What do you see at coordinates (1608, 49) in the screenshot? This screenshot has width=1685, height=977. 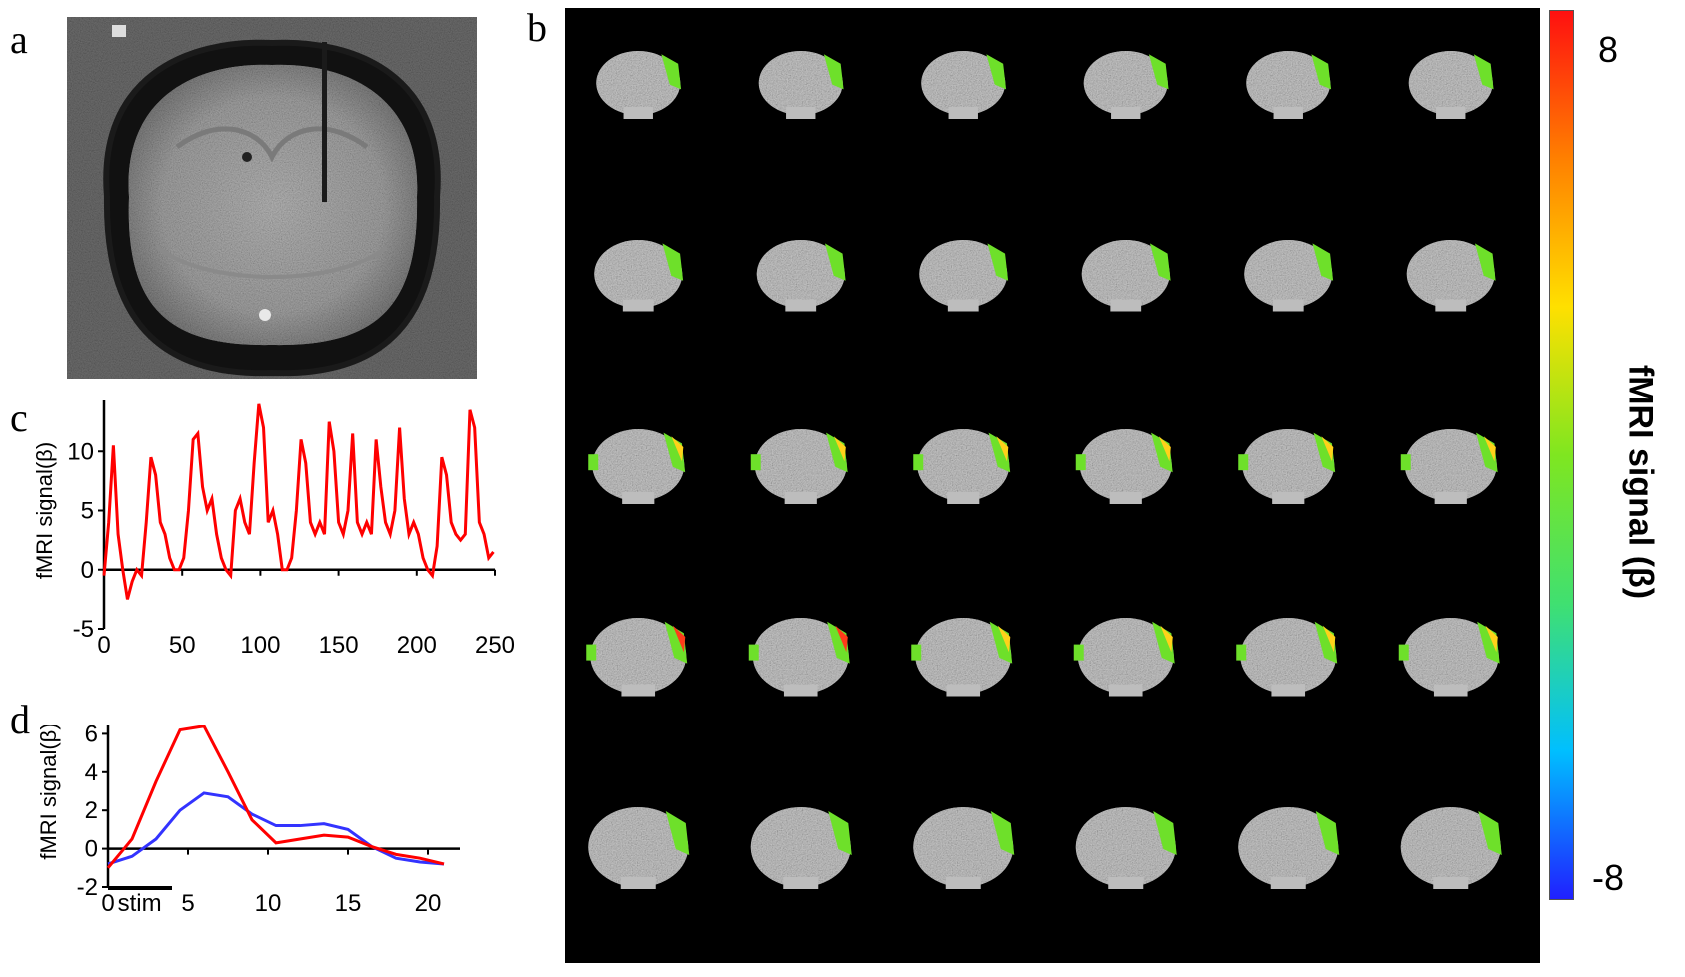 I see `colorbar-max-label: 8` at bounding box center [1608, 49].